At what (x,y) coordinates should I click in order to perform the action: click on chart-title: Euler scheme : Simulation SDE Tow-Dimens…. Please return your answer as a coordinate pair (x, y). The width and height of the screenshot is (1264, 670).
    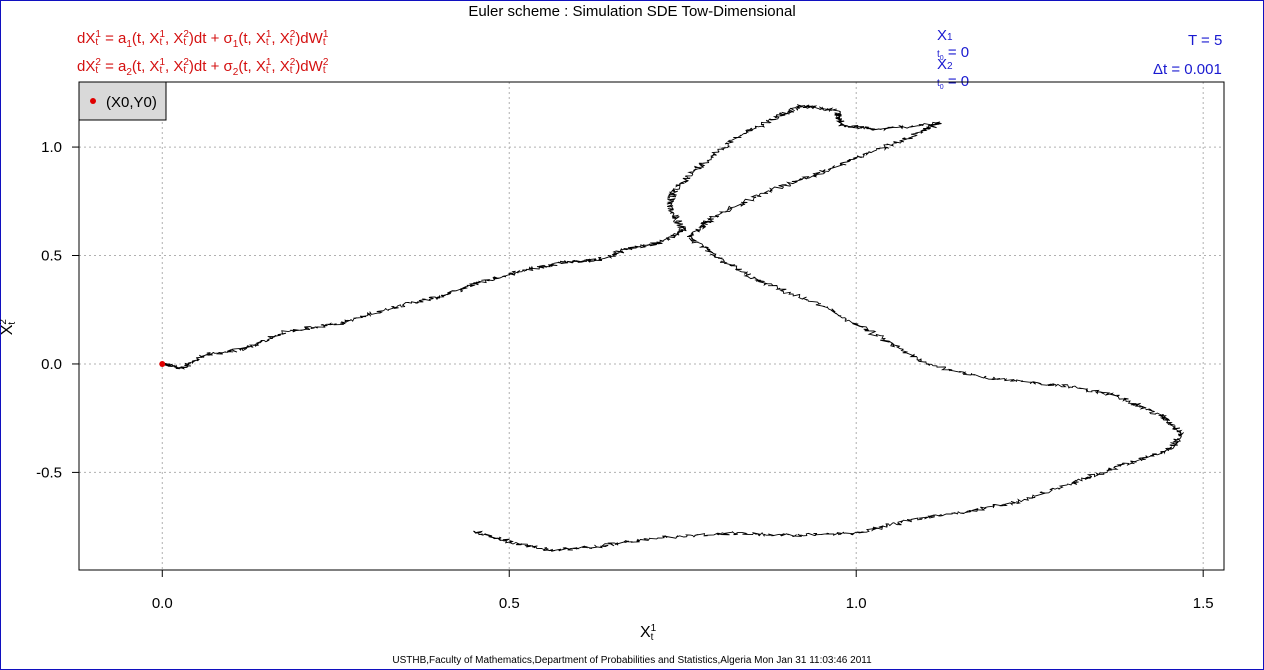
    Looking at the image, I should click on (632, 11).